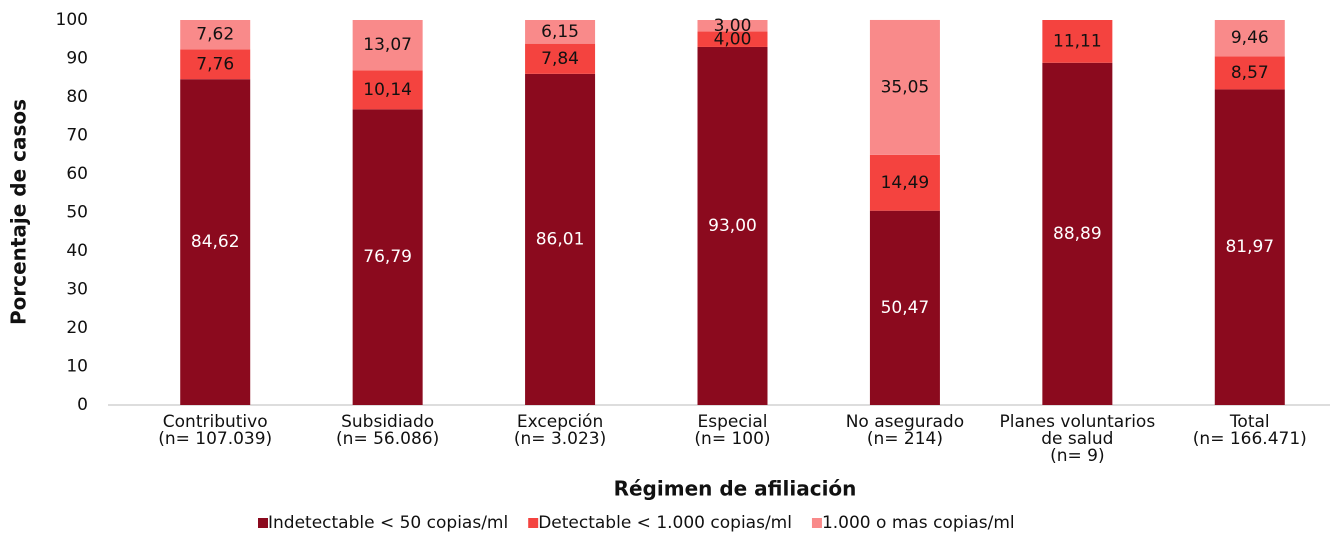  I want to click on x-tick-label: No asegurado, so click(905, 422).